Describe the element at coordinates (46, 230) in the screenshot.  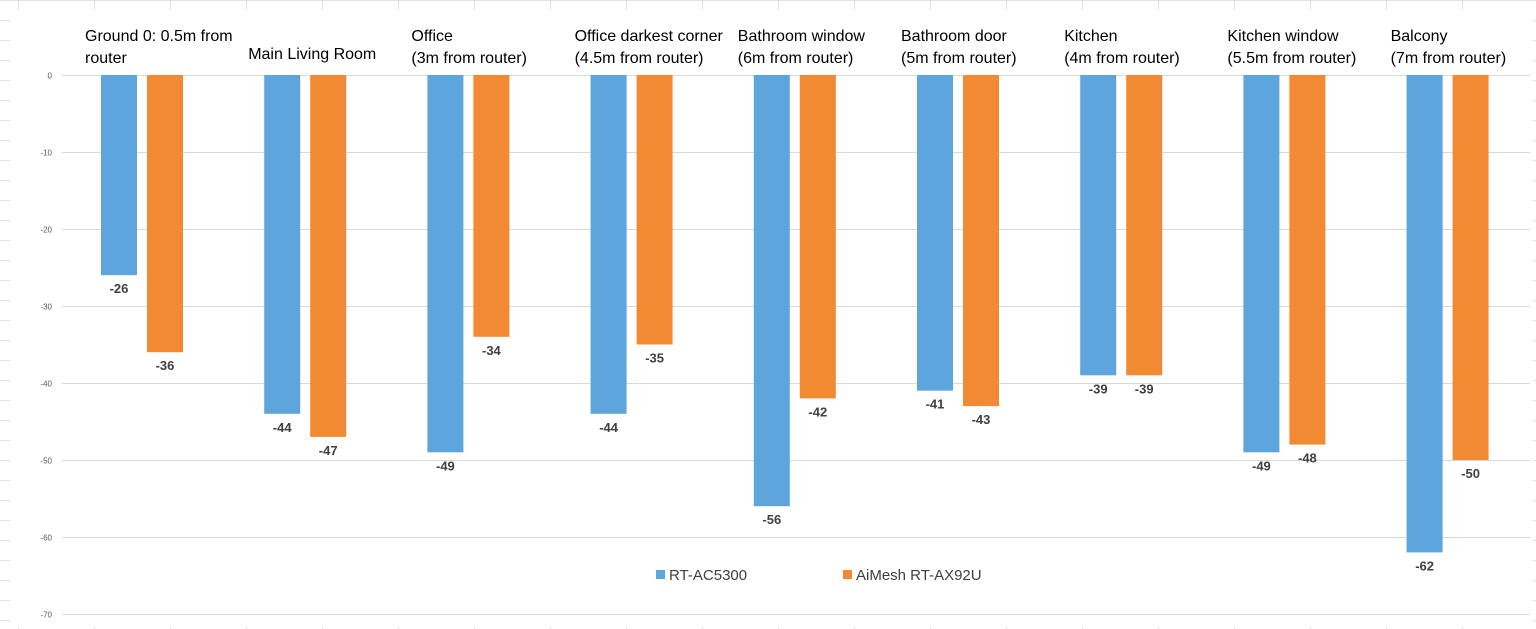
I see `y-tick-label: -20` at that location.